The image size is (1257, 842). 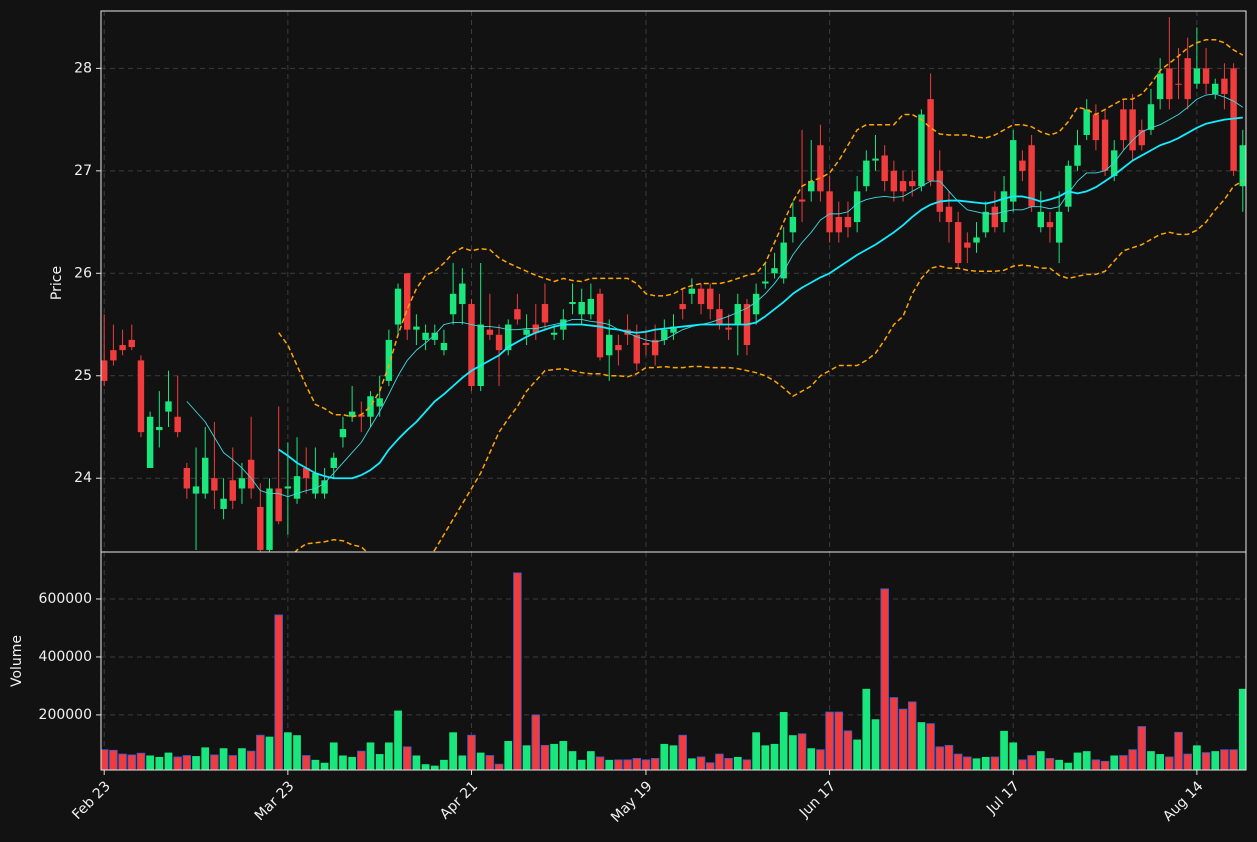 What do you see at coordinates (83, 376) in the screenshot?
I see `y-tick-label: 25` at bounding box center [83, 376].